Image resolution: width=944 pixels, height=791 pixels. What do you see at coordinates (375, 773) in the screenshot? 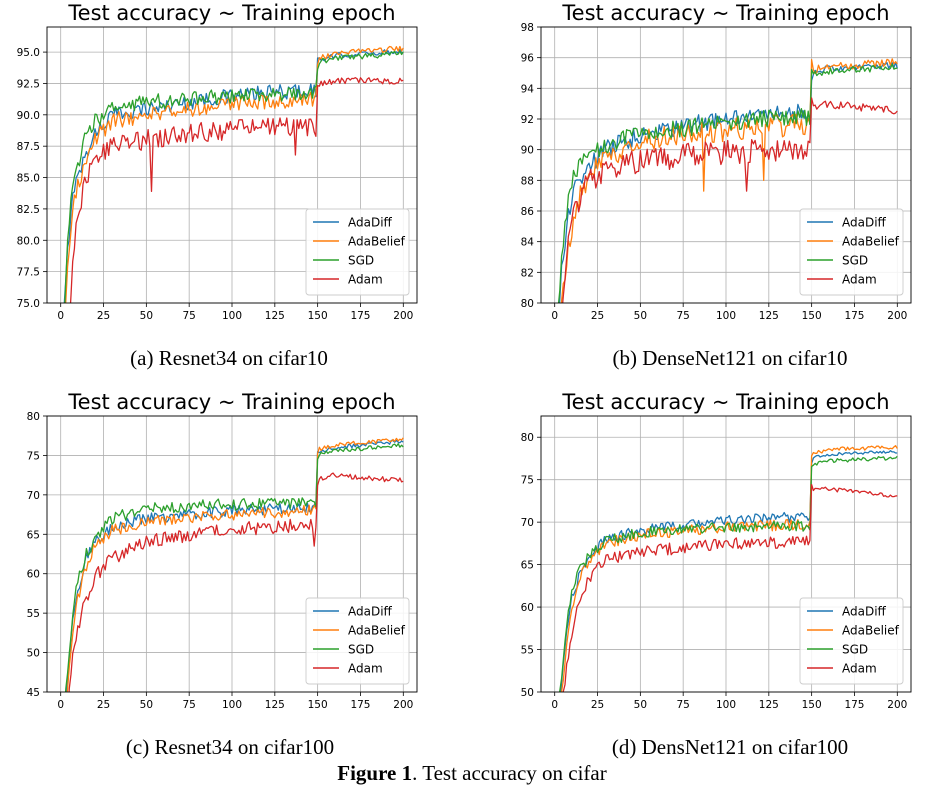
I see `figure-caption-label: Figure 1` at bounding box center [375, 773].